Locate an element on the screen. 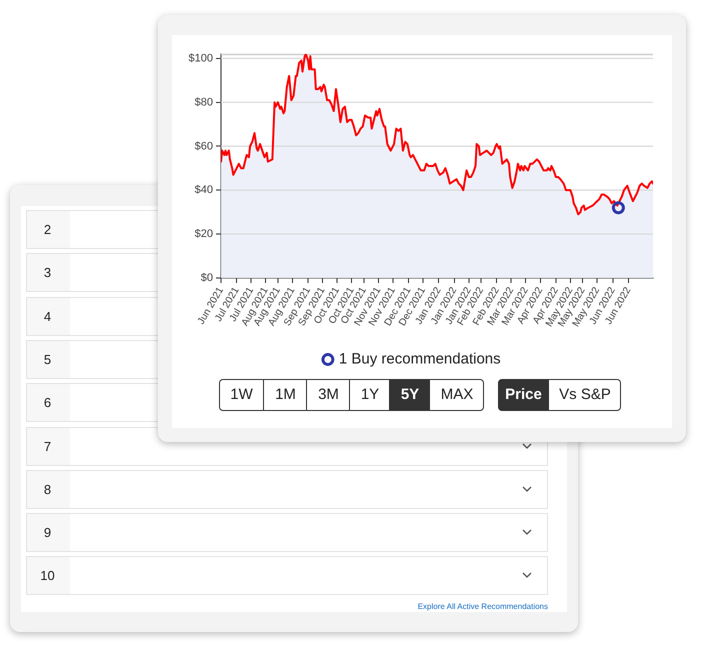 Image resolution: width=707 pixels, height=647 pixels. y-tick-label: $80 is located at coordinates (203, 102).